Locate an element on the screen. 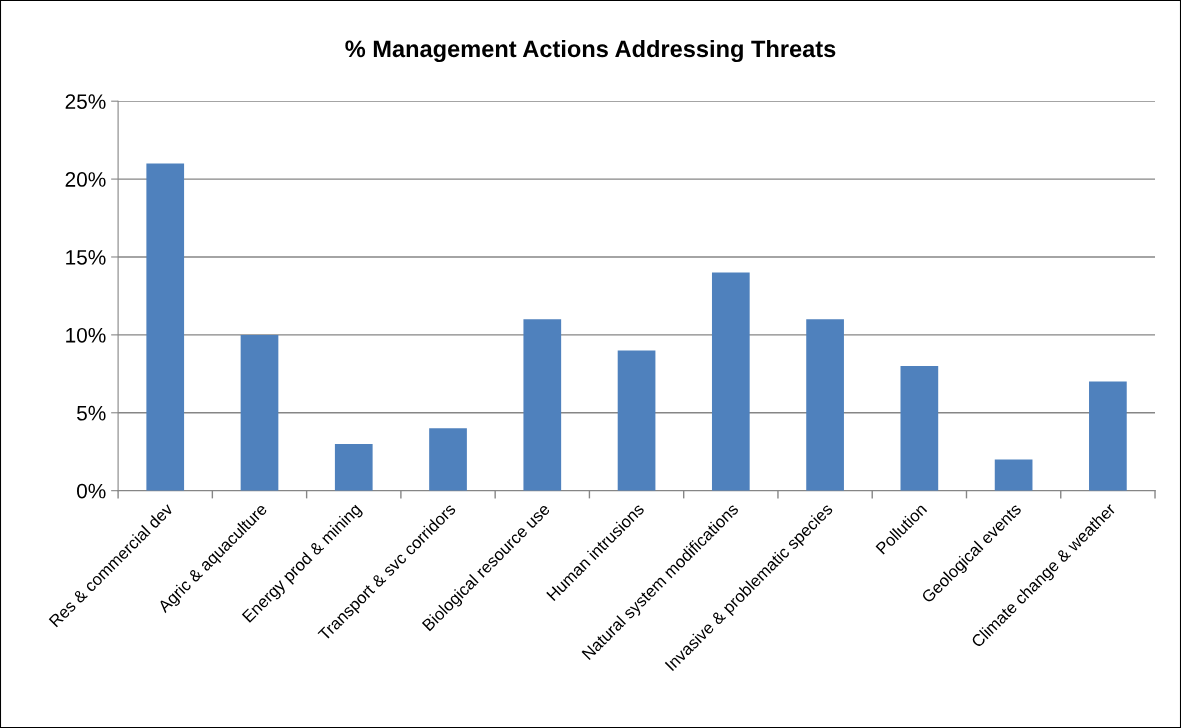 The width and height of the screenshot is (1181, 728). y-tick-label: 0% is located at coordinates (91, 491).